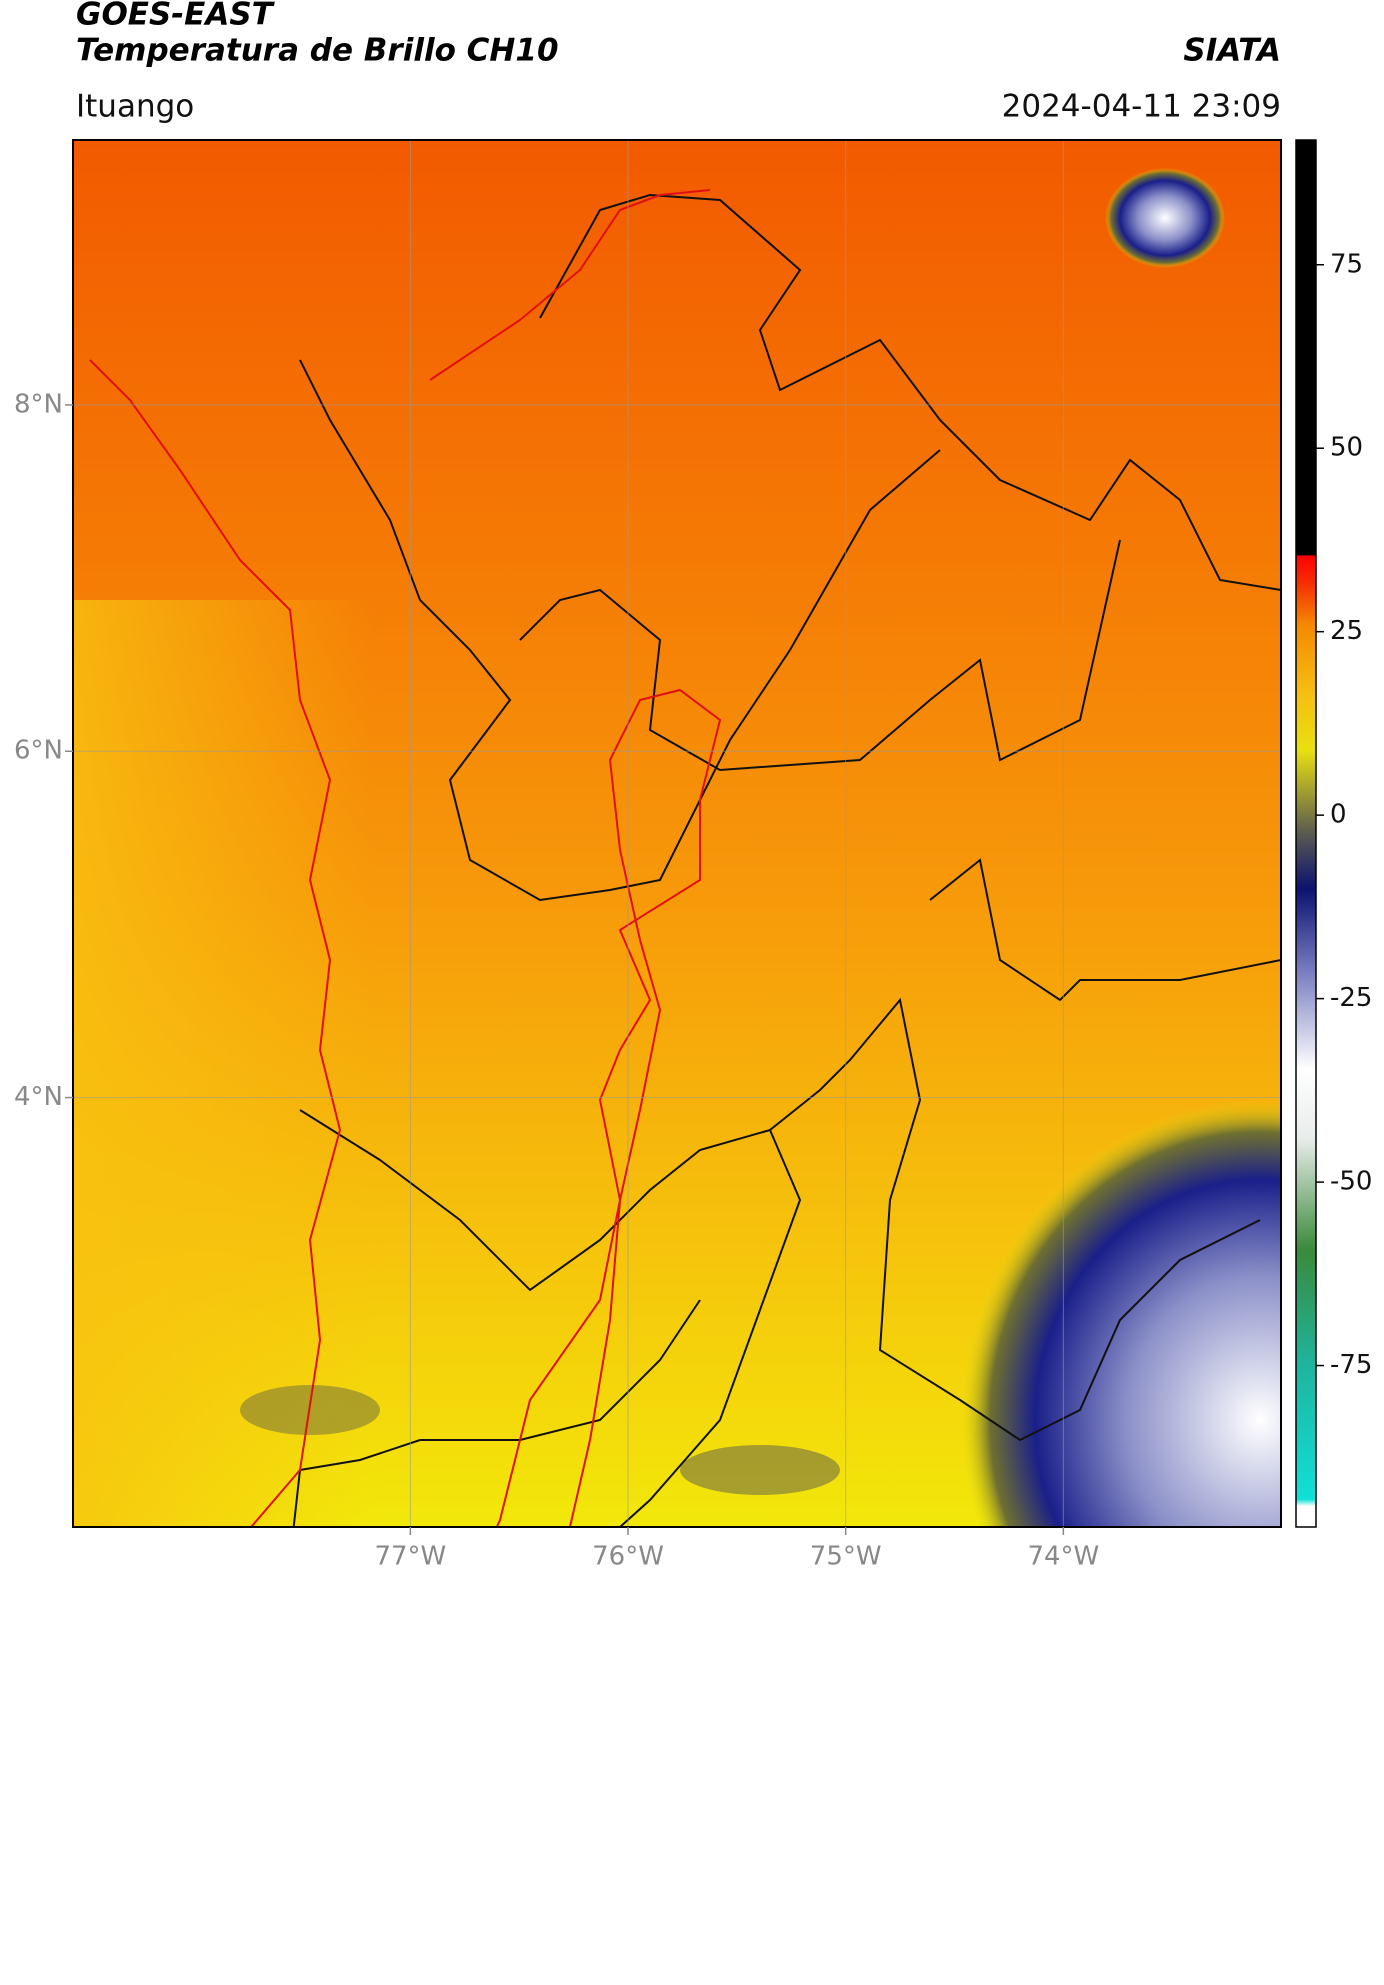  What do you see at coordinates (1346, 448) in the screenshot?
I see `colorbar-label: 50` at bounding box center [1346, 448].